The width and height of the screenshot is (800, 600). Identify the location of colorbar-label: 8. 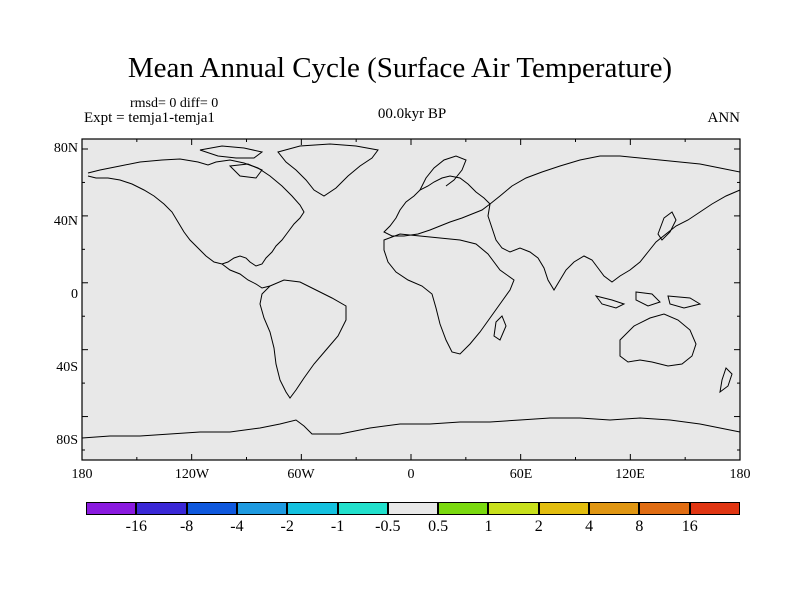
(639, 526).